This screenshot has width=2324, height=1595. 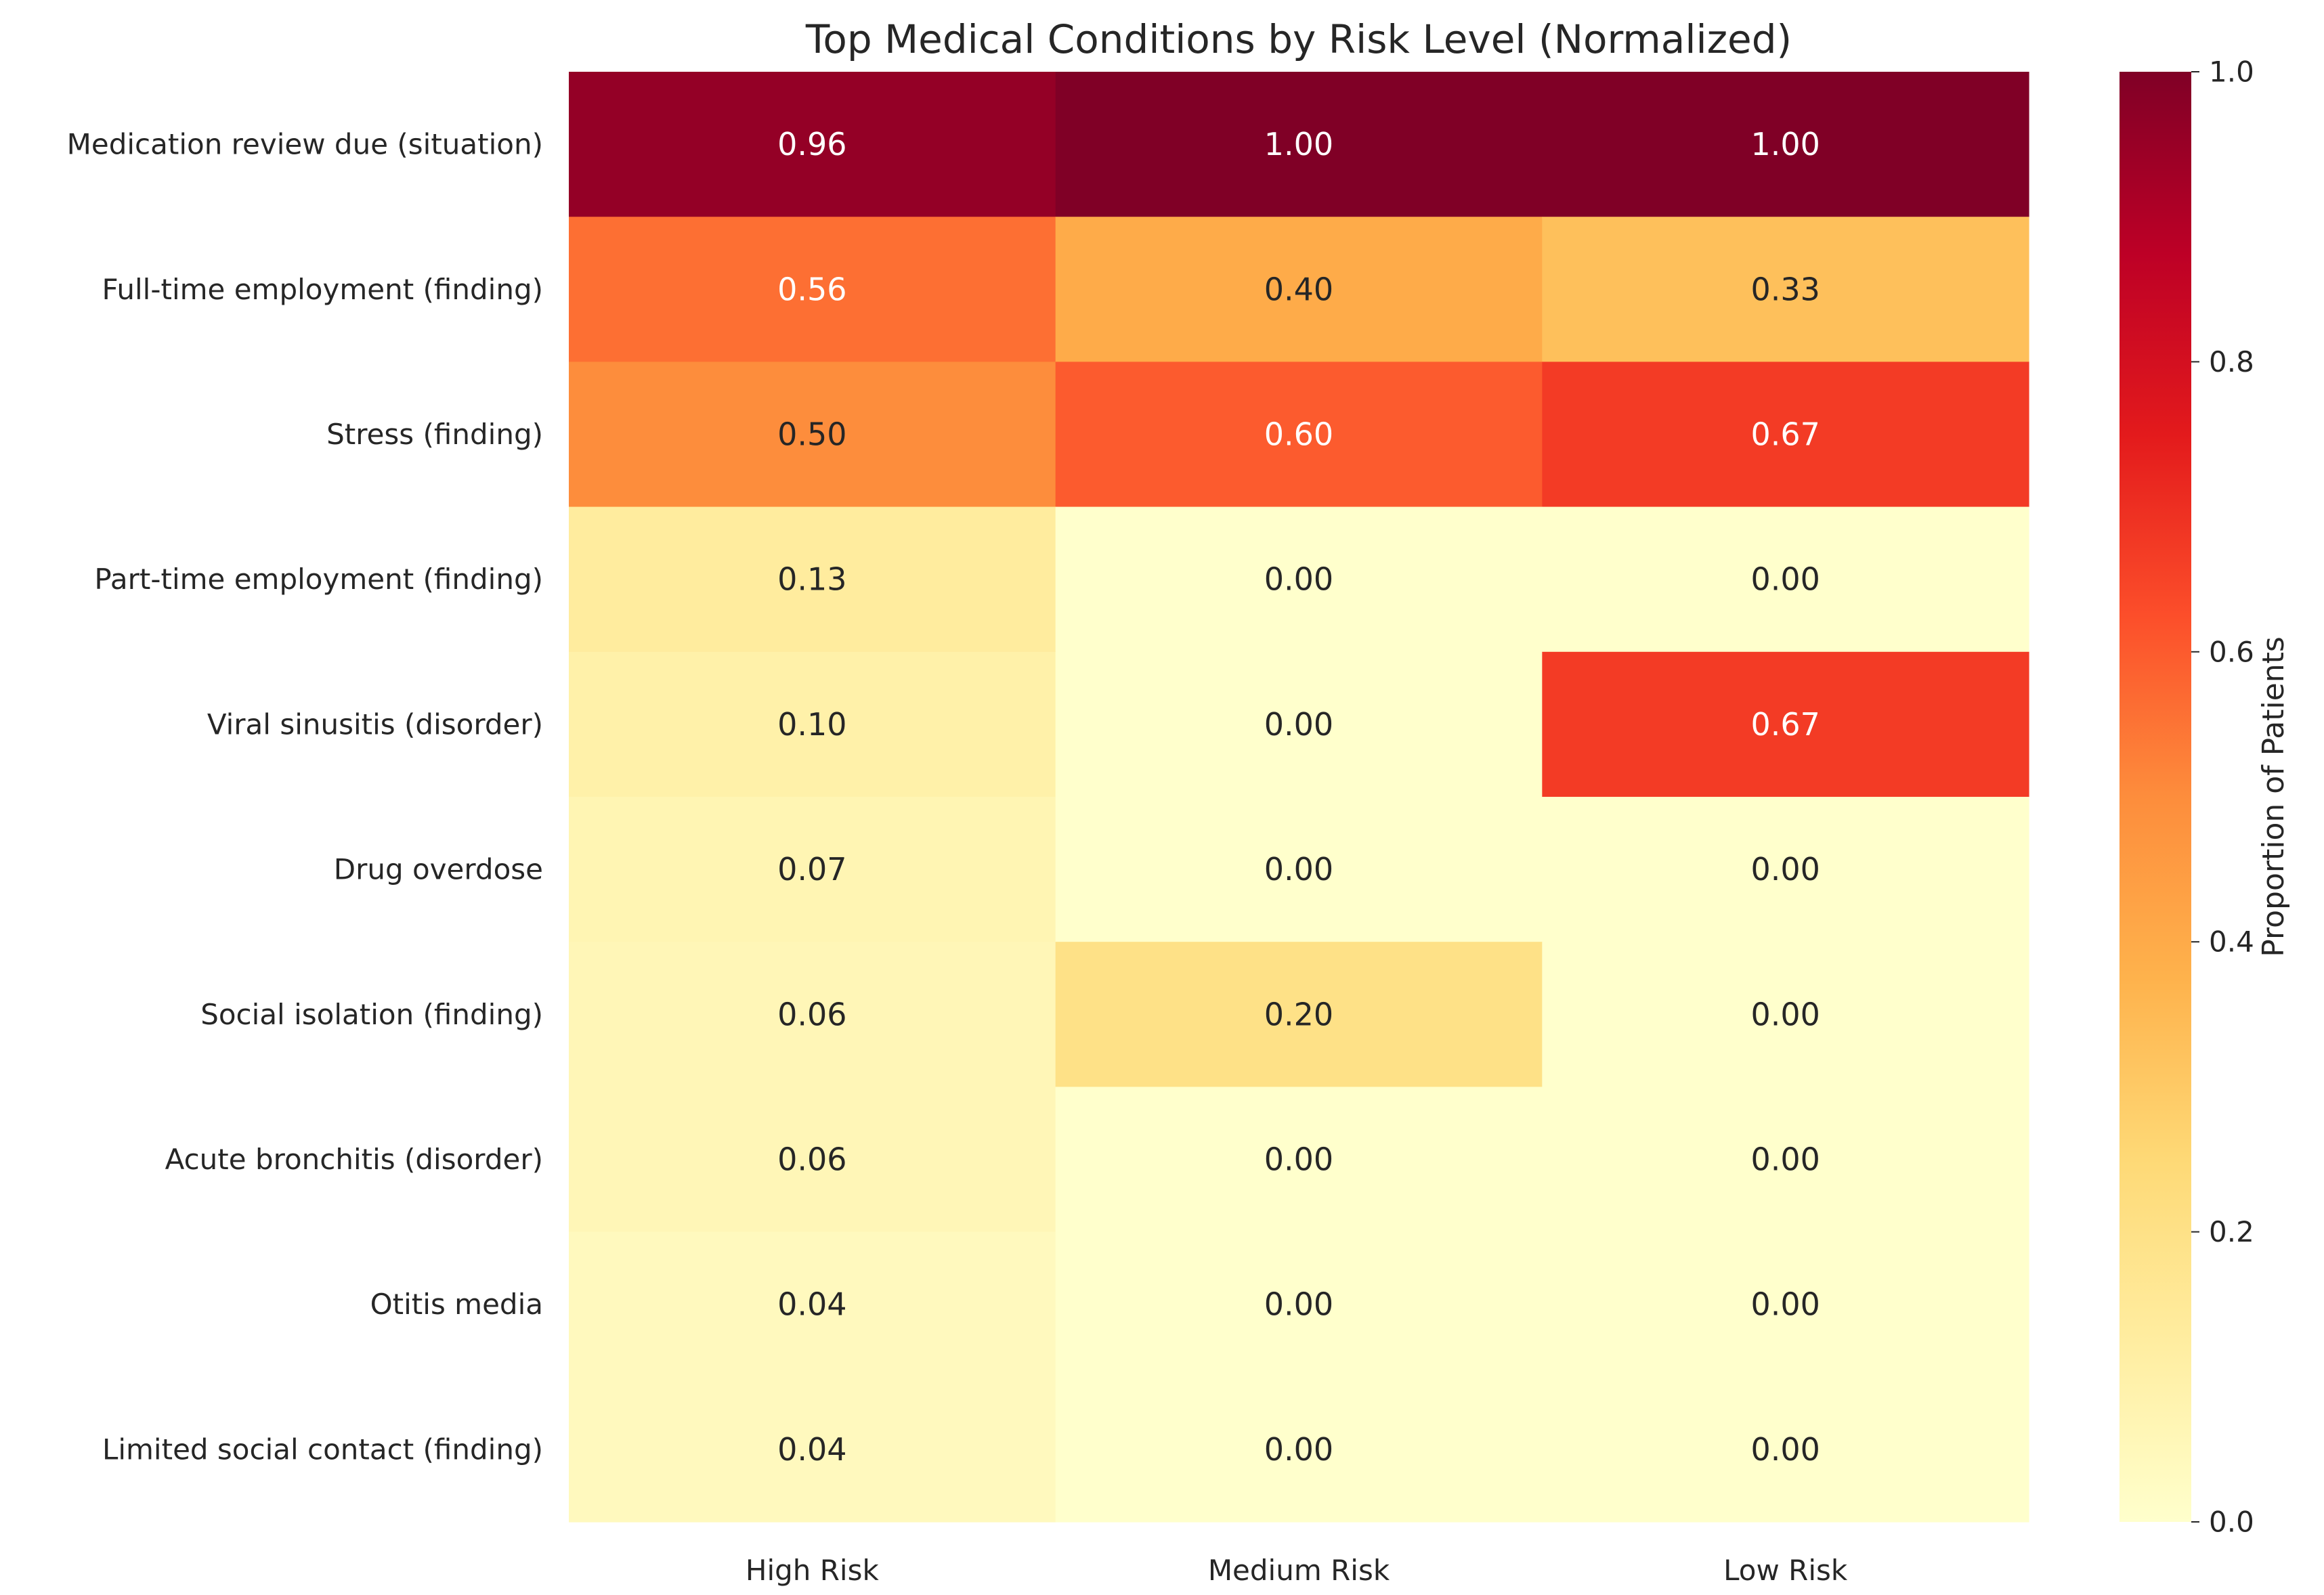 I want to click on column-labels: High Risk Medium Risk Low Risk, so click(x=1297, y=1570).